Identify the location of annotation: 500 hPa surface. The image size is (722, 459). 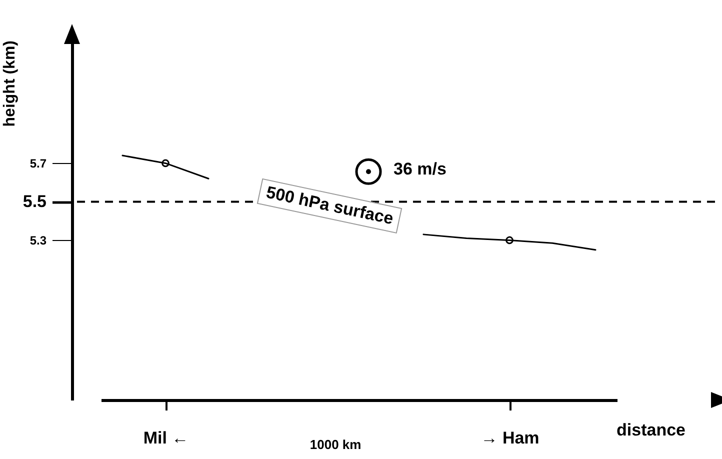
(329, 206).